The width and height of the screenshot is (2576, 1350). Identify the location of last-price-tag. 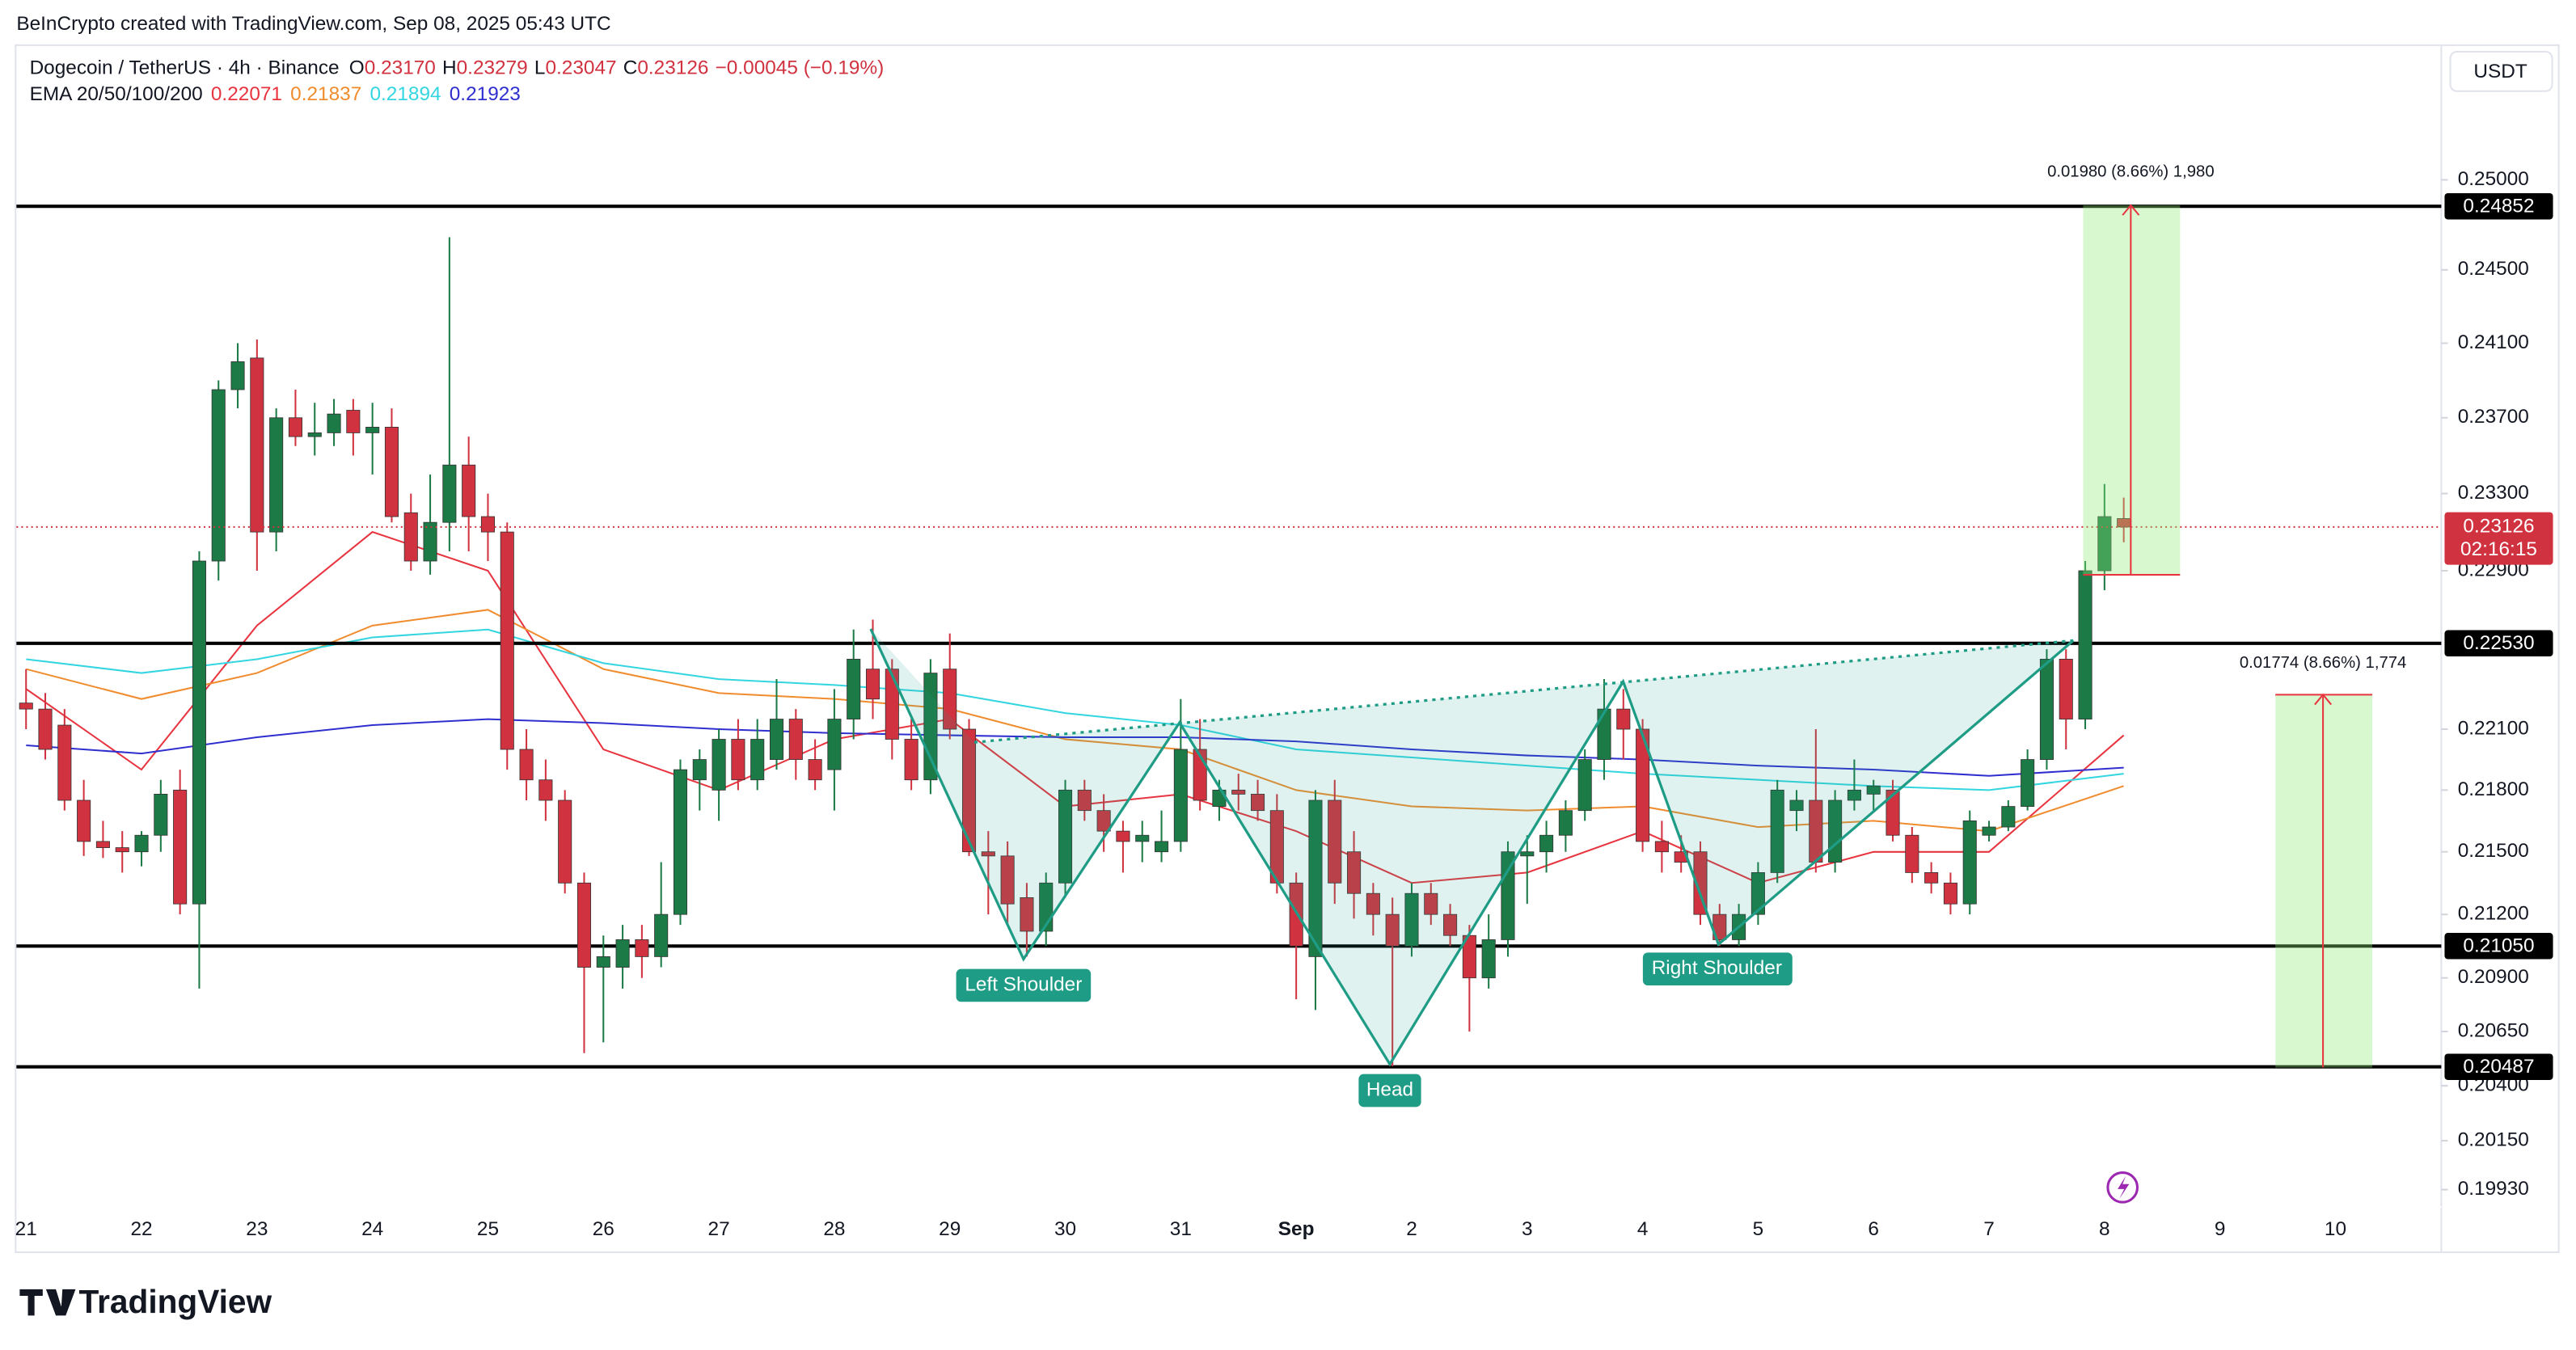
(2498, 538).